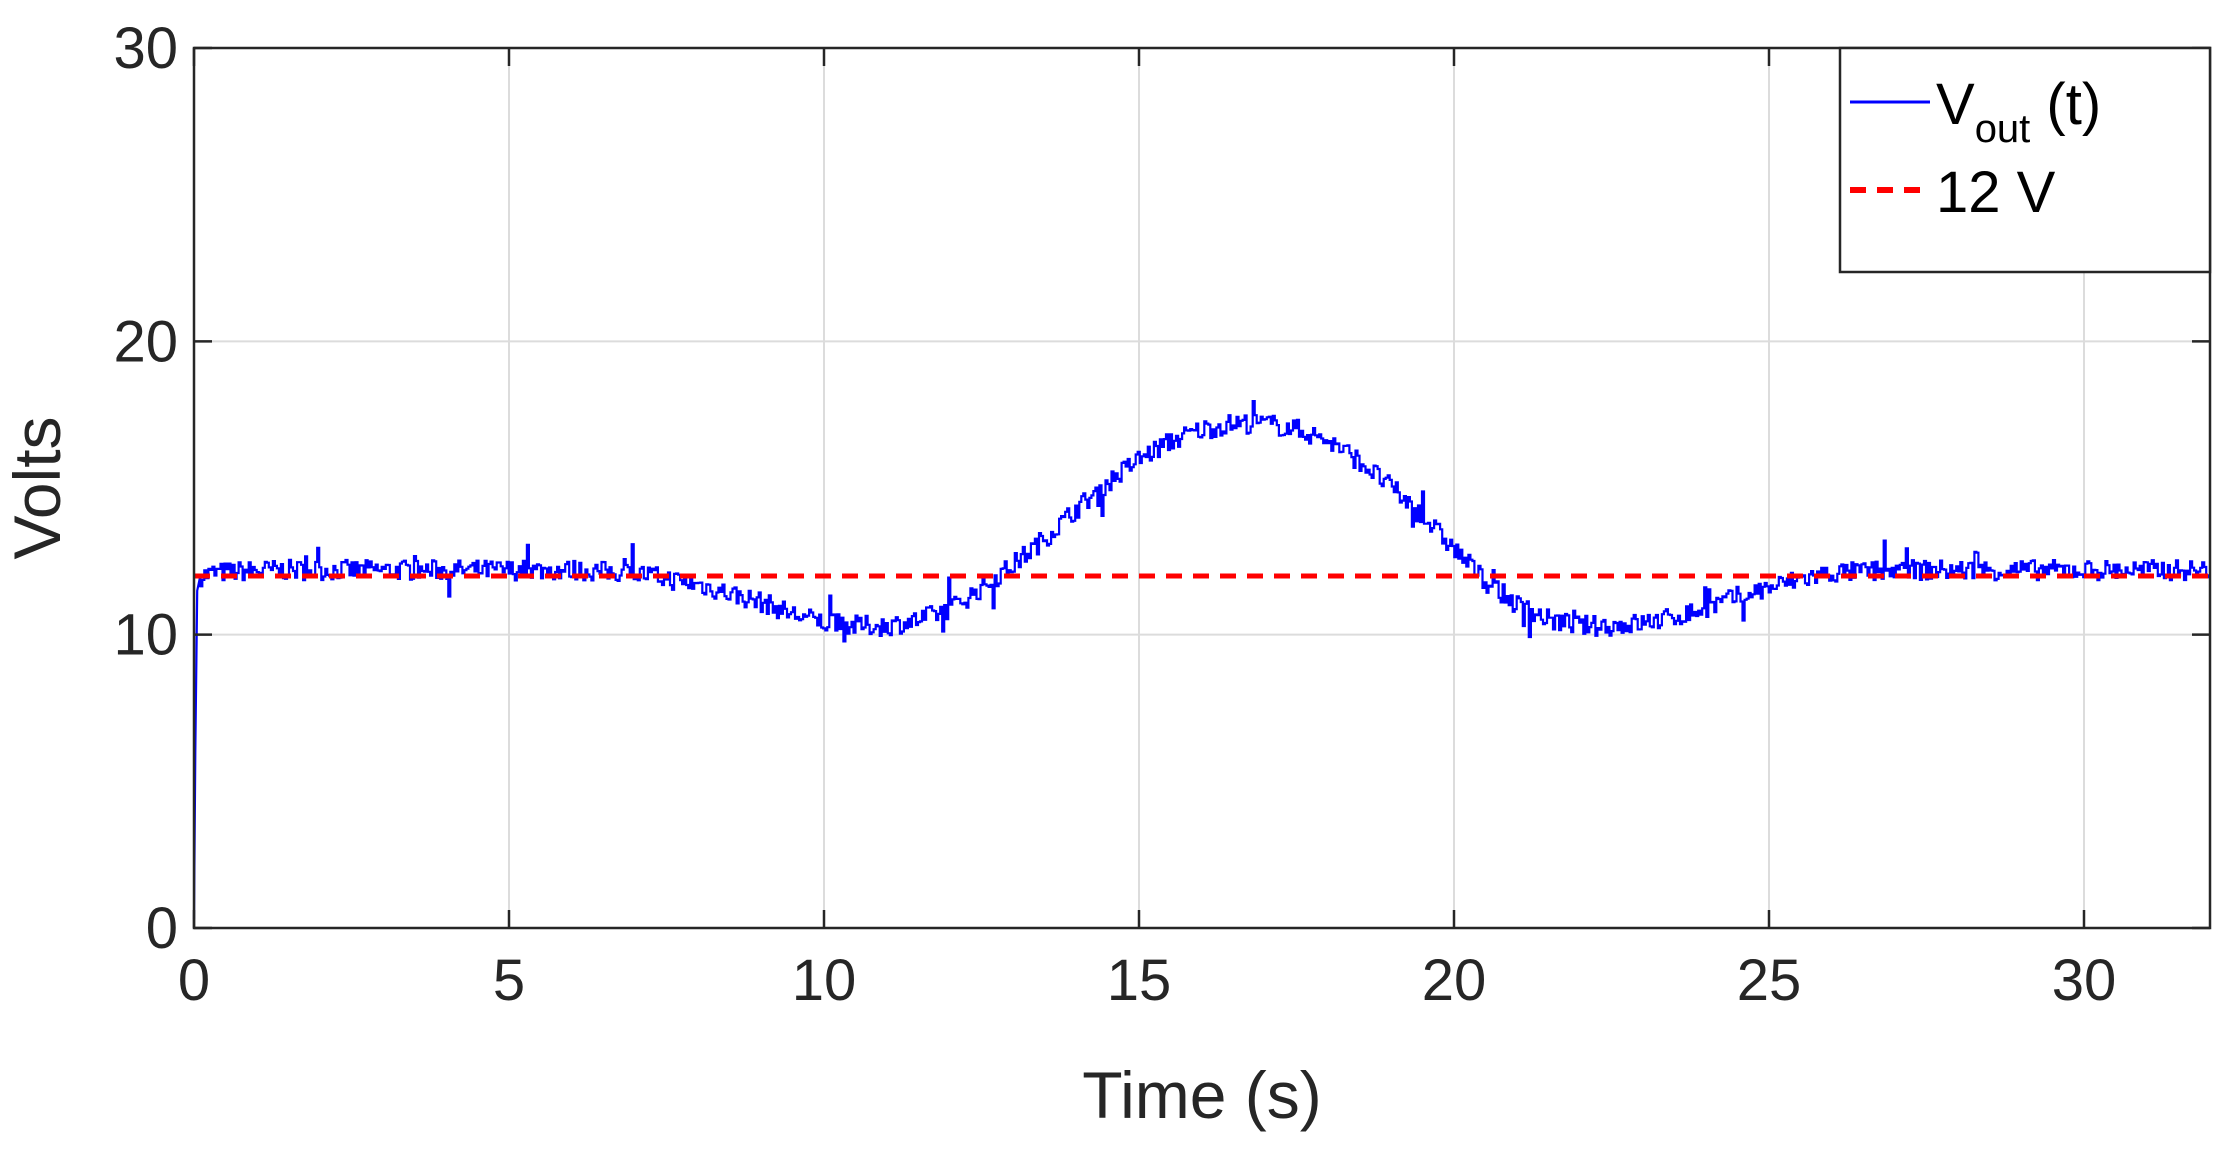 The height and width of the screenshot is (1158, 2229). I want to click on legend-entry-vout-rest: (t), so click(2065, 104).